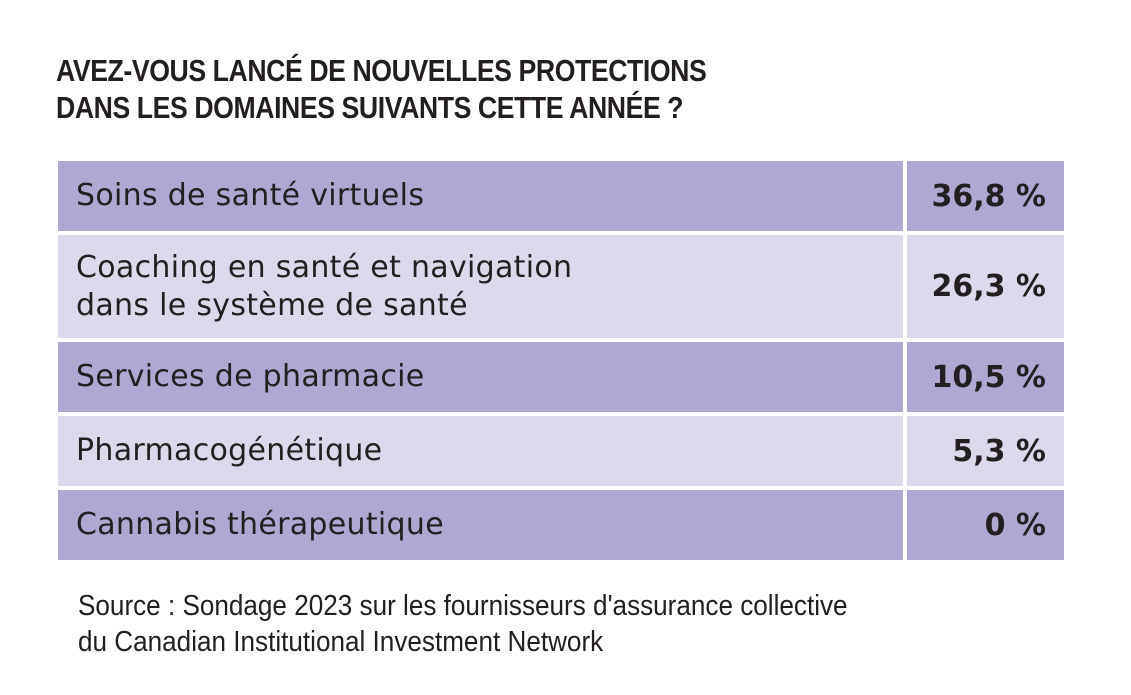  I want to click on row-value: 10,5 %, so click(985, 377).